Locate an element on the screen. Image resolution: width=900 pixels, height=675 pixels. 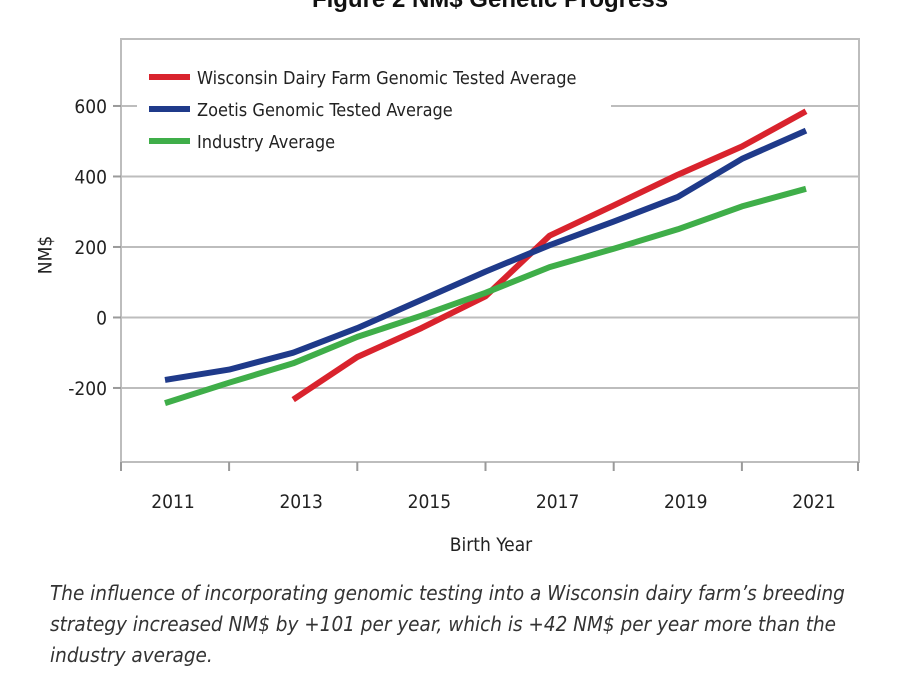
x-axis-label: Birth Year is located at coordinates (491, 545).